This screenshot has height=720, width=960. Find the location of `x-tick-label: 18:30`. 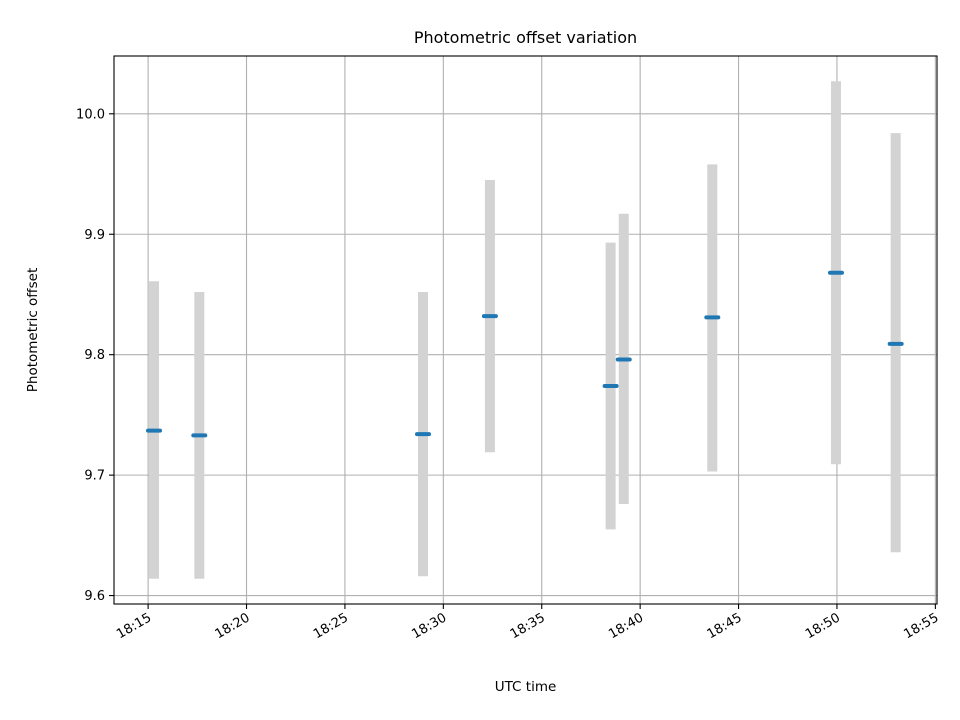

x-tick-label: 18:30 is located at coordinates (429, 626).